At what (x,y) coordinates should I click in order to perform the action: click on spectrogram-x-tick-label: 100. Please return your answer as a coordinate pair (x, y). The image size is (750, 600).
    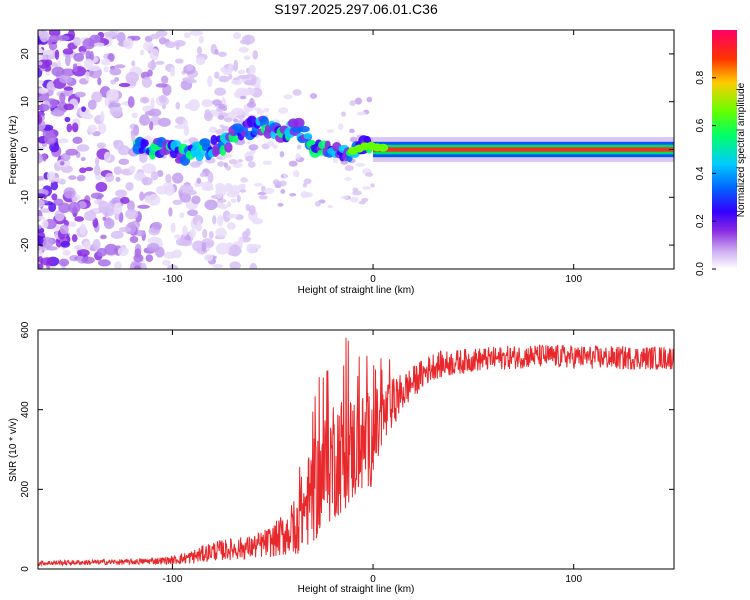
    Looking at the image, I should click on (573, 279).